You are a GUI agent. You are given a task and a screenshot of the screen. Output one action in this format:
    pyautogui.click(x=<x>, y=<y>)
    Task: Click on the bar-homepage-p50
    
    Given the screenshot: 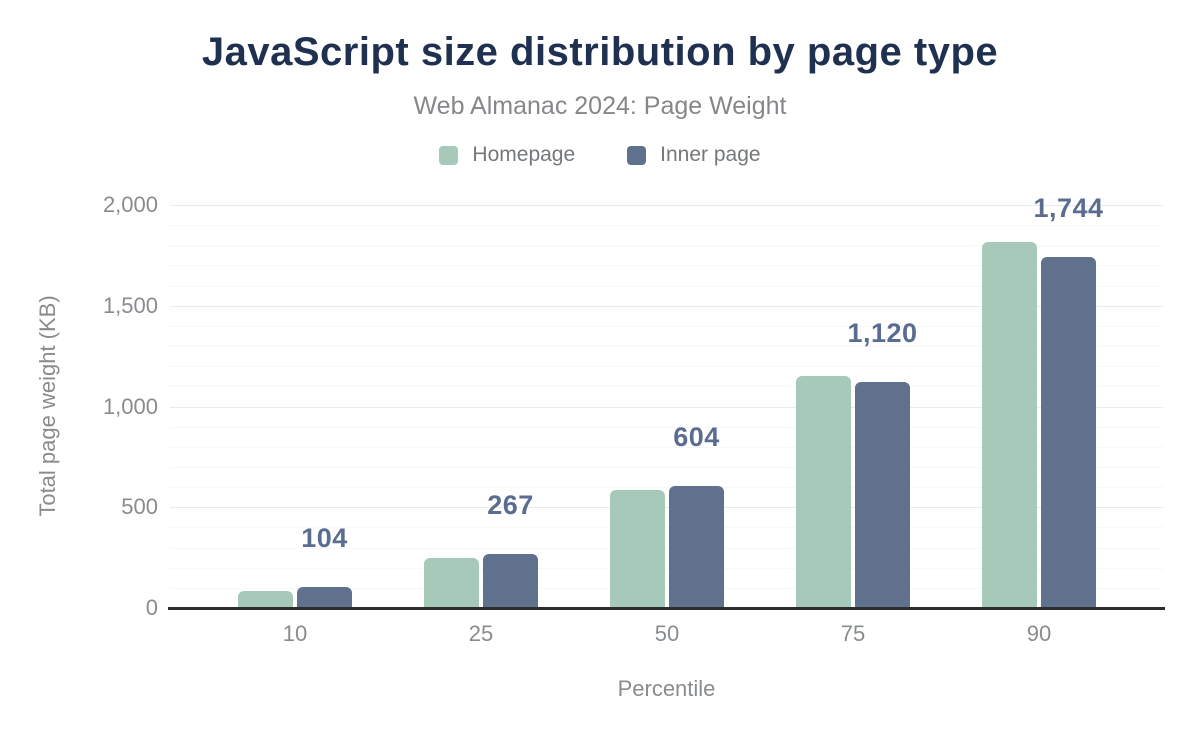 What is the action you would take?
    pyautogui.click(x=637, y=549)
    